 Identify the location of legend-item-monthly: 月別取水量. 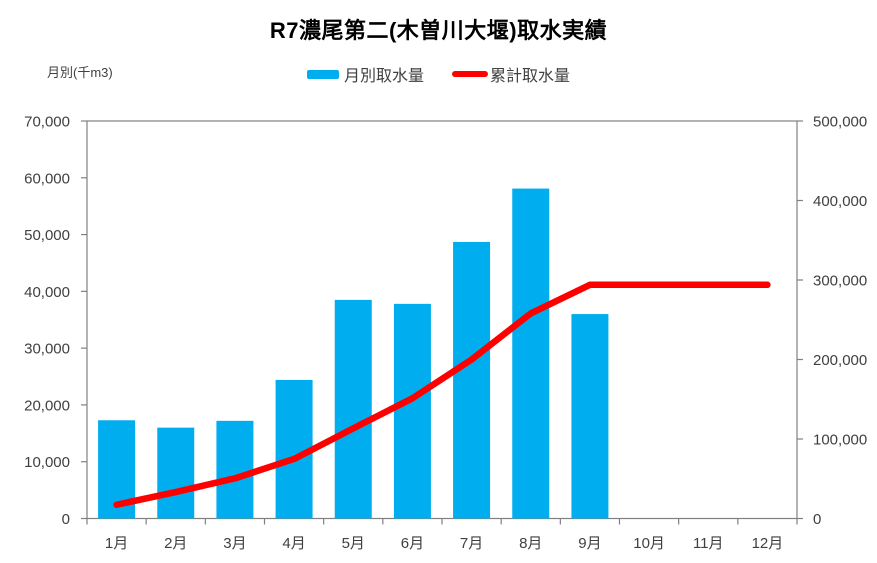
(365, 74).